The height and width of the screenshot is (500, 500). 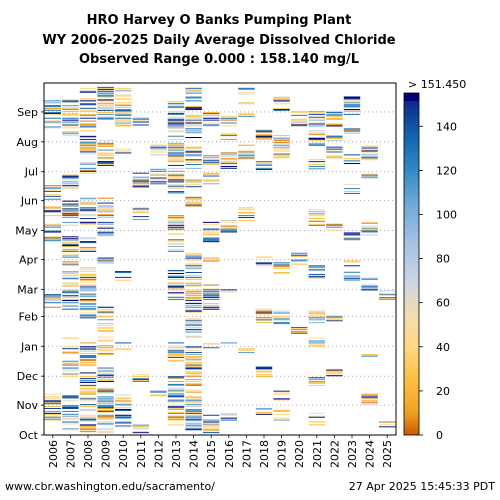 I want to click on x-tick-label: 2015, so click(x=211, y=454).